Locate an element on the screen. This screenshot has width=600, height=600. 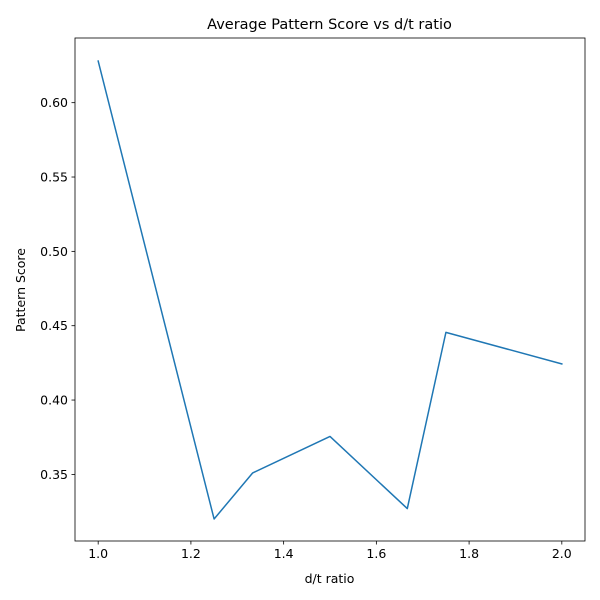
x-tick-label: 1.4 is located at coordinates (284, 553).